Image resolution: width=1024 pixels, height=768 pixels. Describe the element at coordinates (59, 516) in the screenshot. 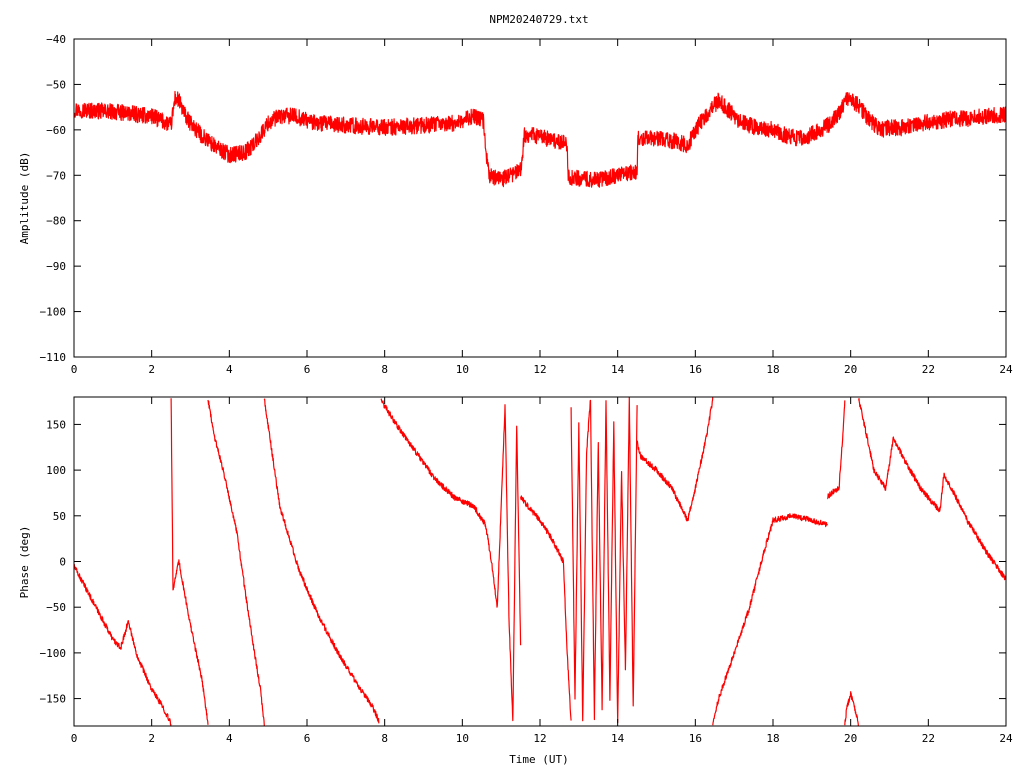

I see `phase-y-tick-label: 50` at that location.